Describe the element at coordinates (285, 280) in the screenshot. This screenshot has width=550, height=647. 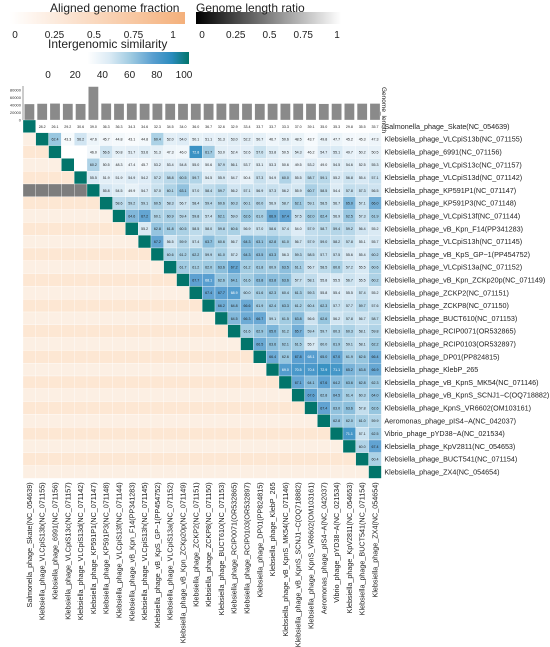
I see `heatmap-value: 63.6` at that location.